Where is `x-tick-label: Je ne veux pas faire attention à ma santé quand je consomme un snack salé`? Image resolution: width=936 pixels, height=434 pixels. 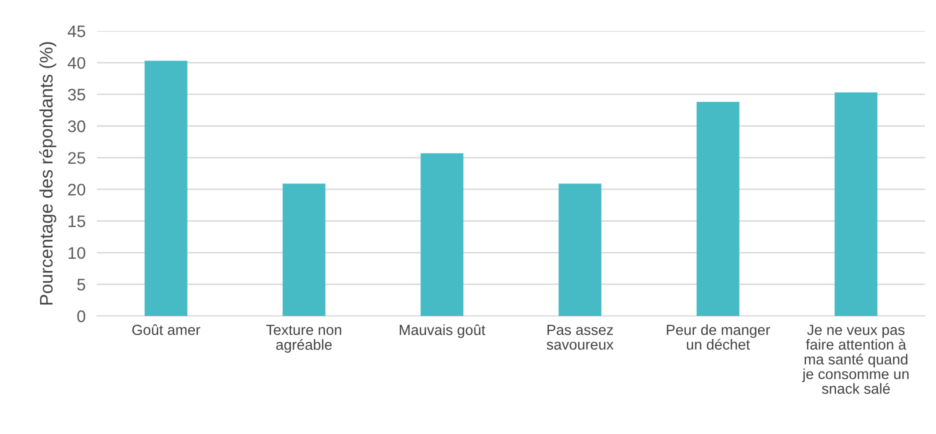 x-tick-label: Je ne veux pas faire attention à ma santé quand je consomme un snack salé is located at coordinates (855, 359).